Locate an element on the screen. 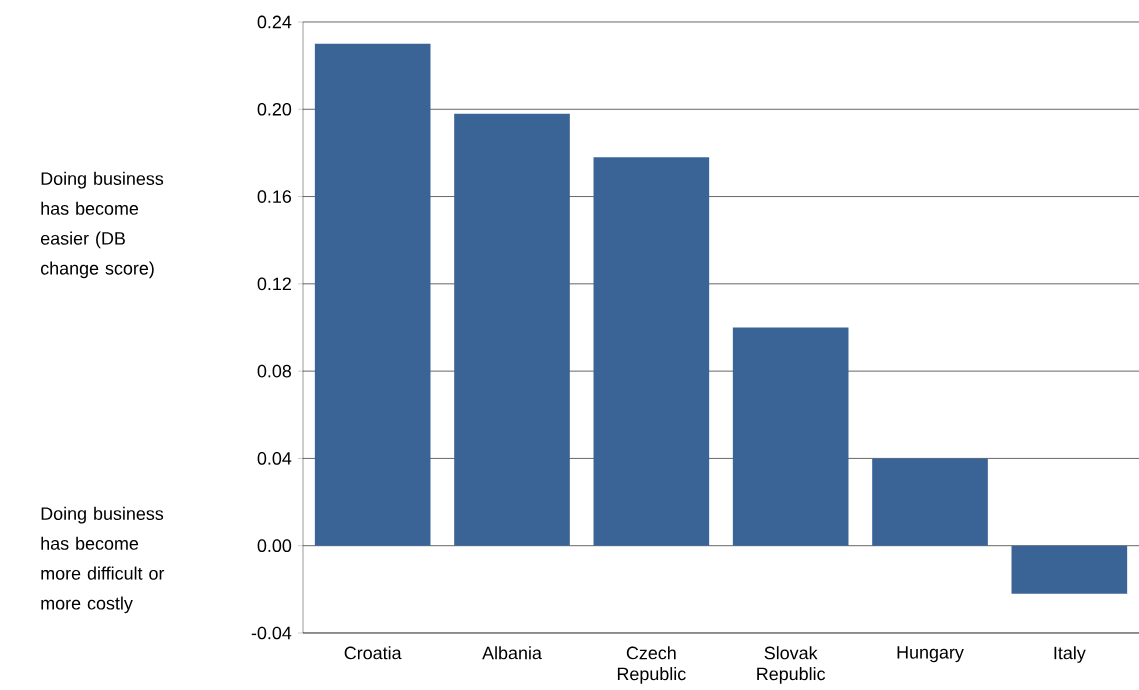 This screenshot has width=1139, height=690. y-tick-label: 0.12 is located at coordinates (274, 284).